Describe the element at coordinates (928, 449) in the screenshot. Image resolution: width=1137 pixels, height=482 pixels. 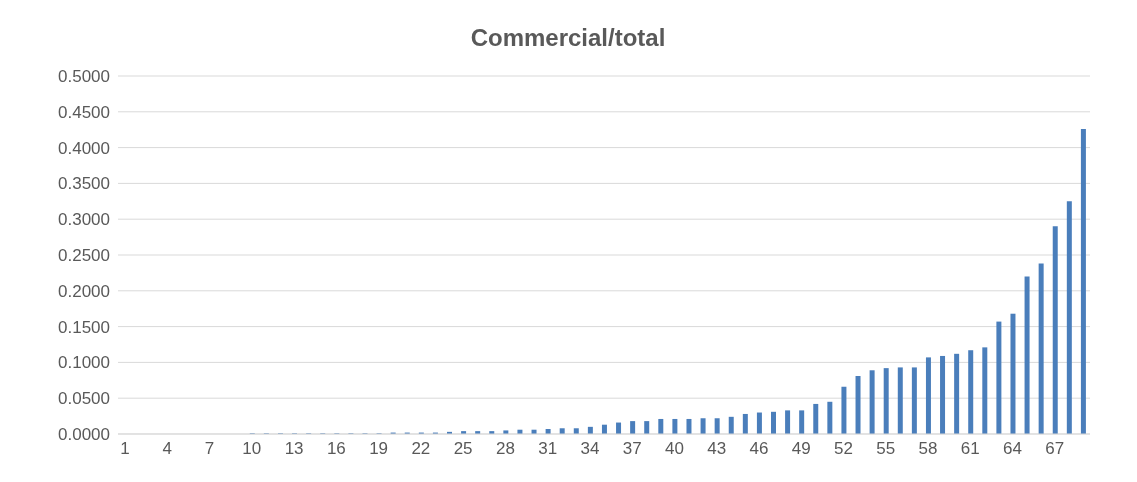
I see `x-tick-label: 58` at that location.